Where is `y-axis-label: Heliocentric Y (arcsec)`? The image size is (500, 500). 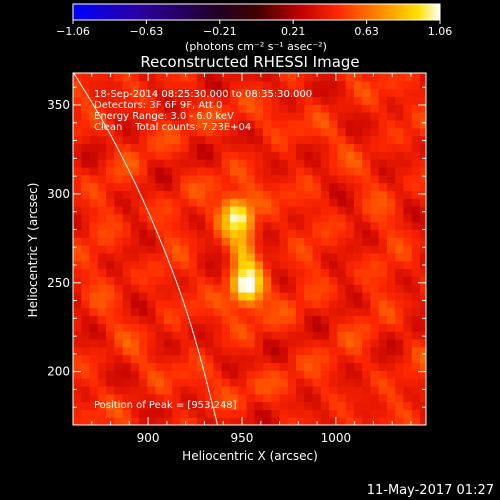 y-axis-label: Heliocentric Y (arcsec) is located at coordinates (33, 250).